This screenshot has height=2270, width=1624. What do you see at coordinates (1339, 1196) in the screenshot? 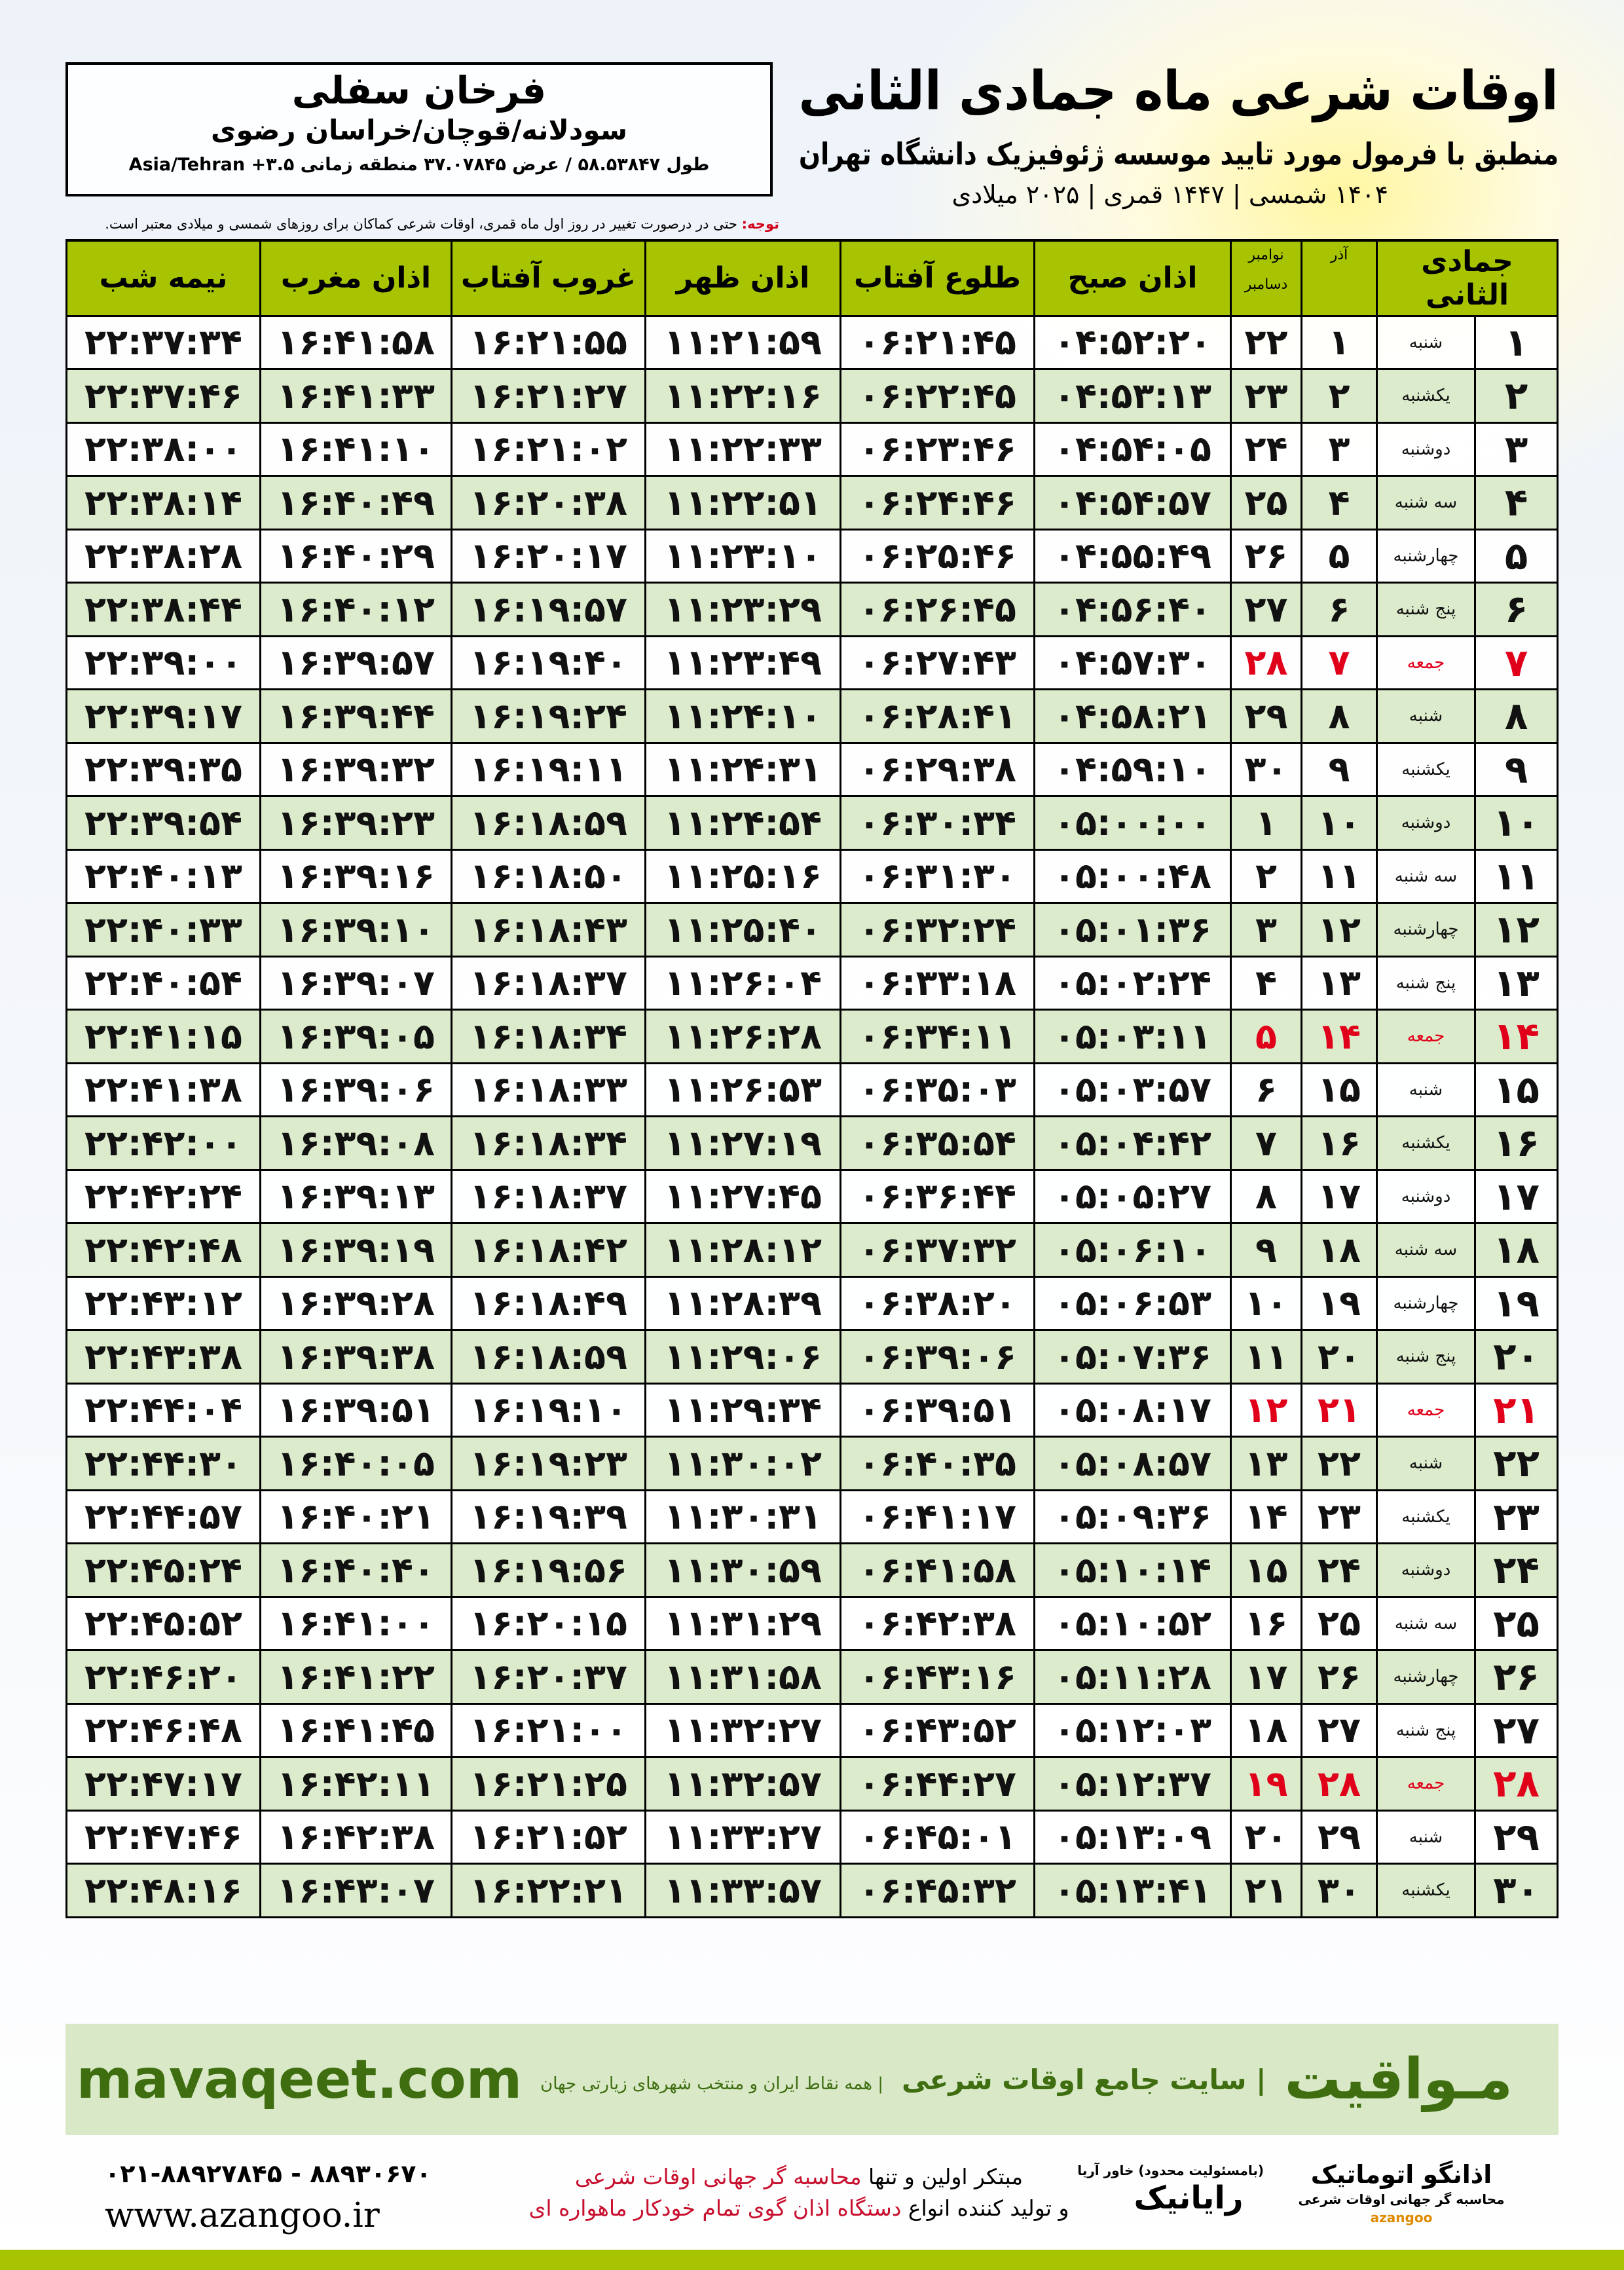
I see `azar-day: ۱۷` at bounding box center [1339, 1196].